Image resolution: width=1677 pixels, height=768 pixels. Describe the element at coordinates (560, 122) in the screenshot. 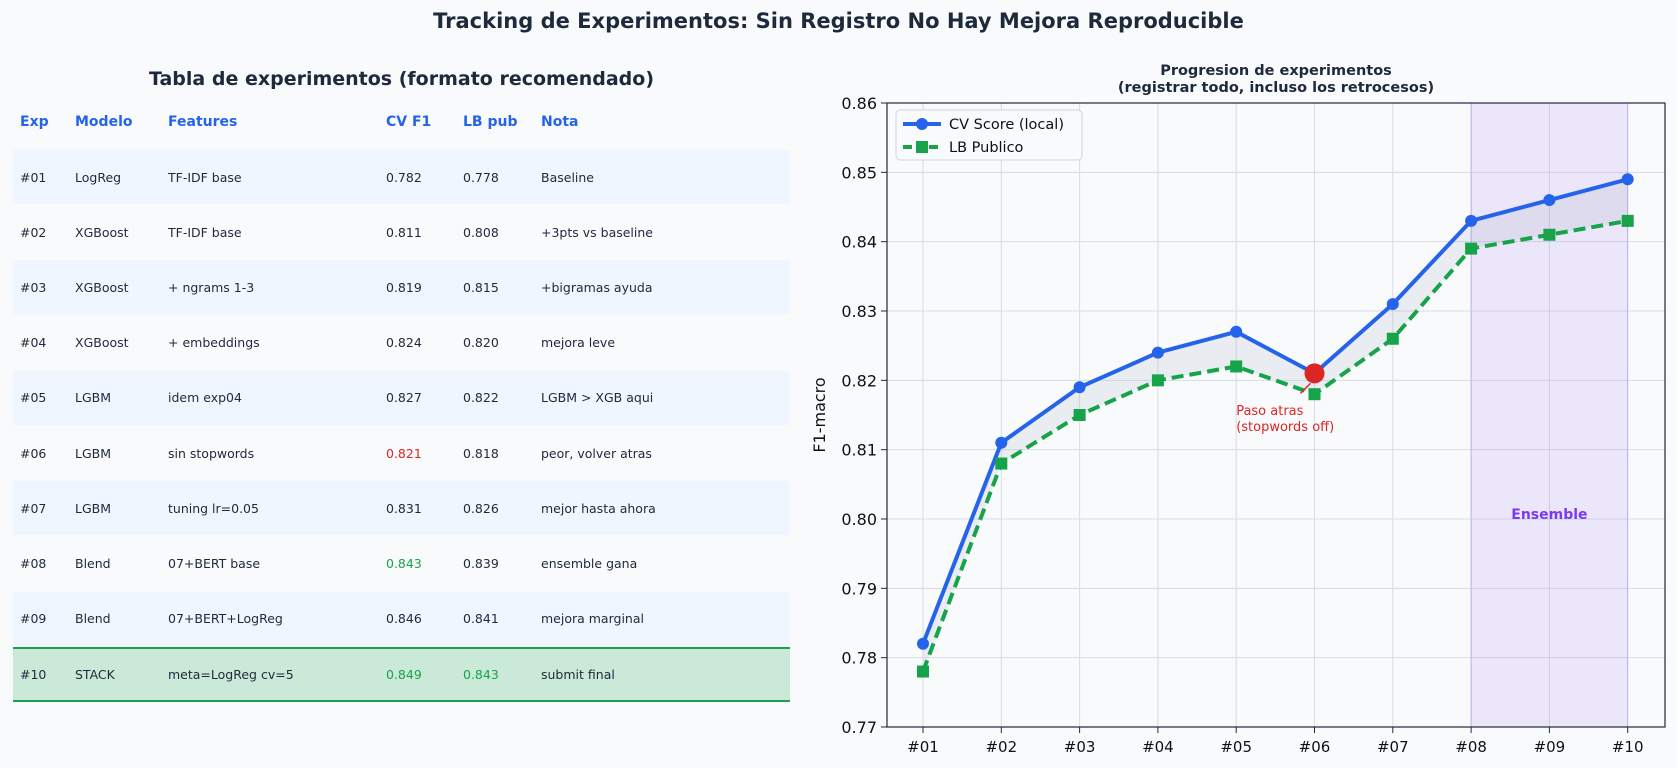

I see `header-note: Nota` at that location.